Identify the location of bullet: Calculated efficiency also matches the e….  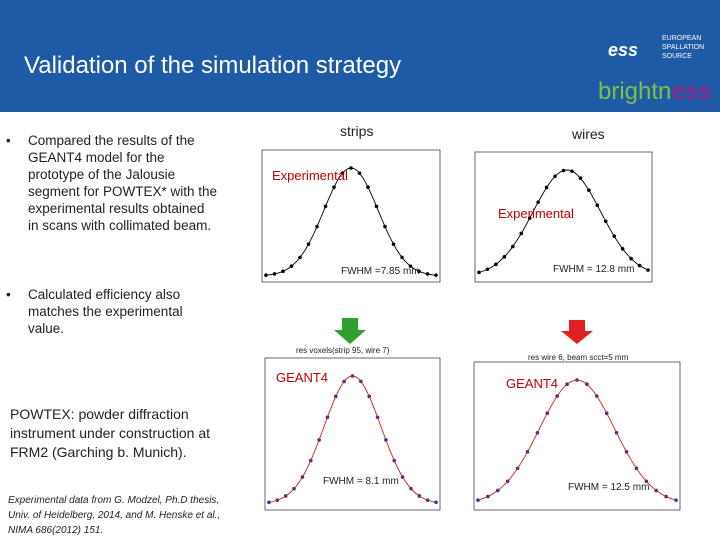
(112, 311).